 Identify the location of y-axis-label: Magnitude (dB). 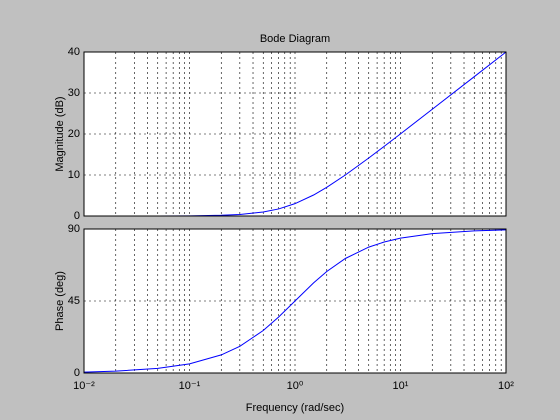
(60, 133).